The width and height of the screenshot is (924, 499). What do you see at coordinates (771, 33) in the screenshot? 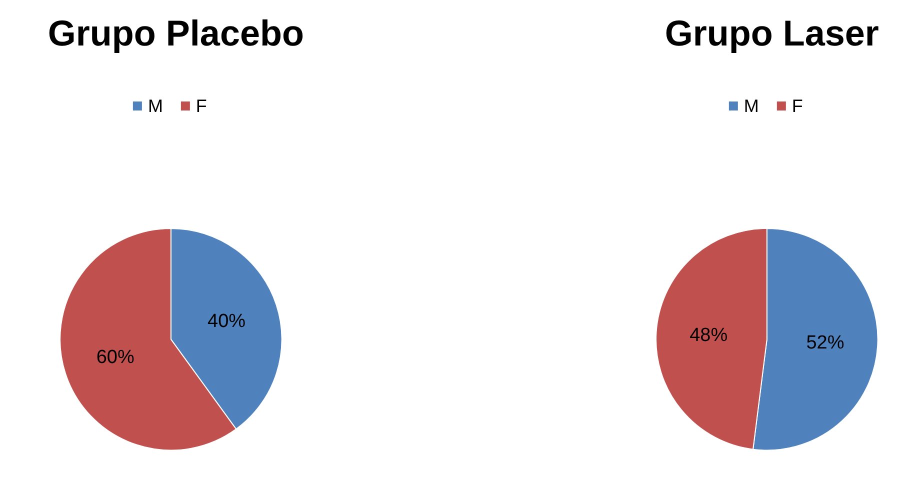
I see `chart-title: Grupo Laser` at bounding box center [771, 33].